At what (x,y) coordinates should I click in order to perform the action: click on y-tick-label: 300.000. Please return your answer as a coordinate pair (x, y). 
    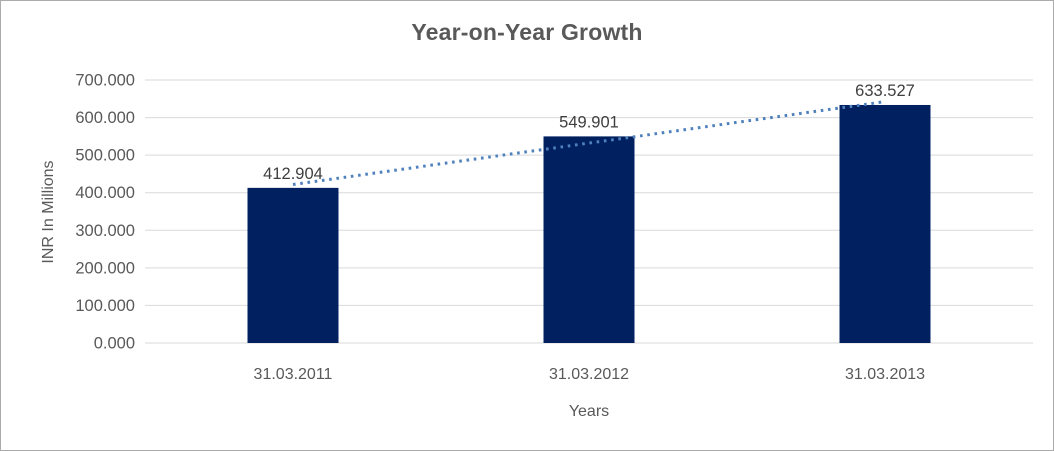
    Looking at the image, I should click on (105, 231).